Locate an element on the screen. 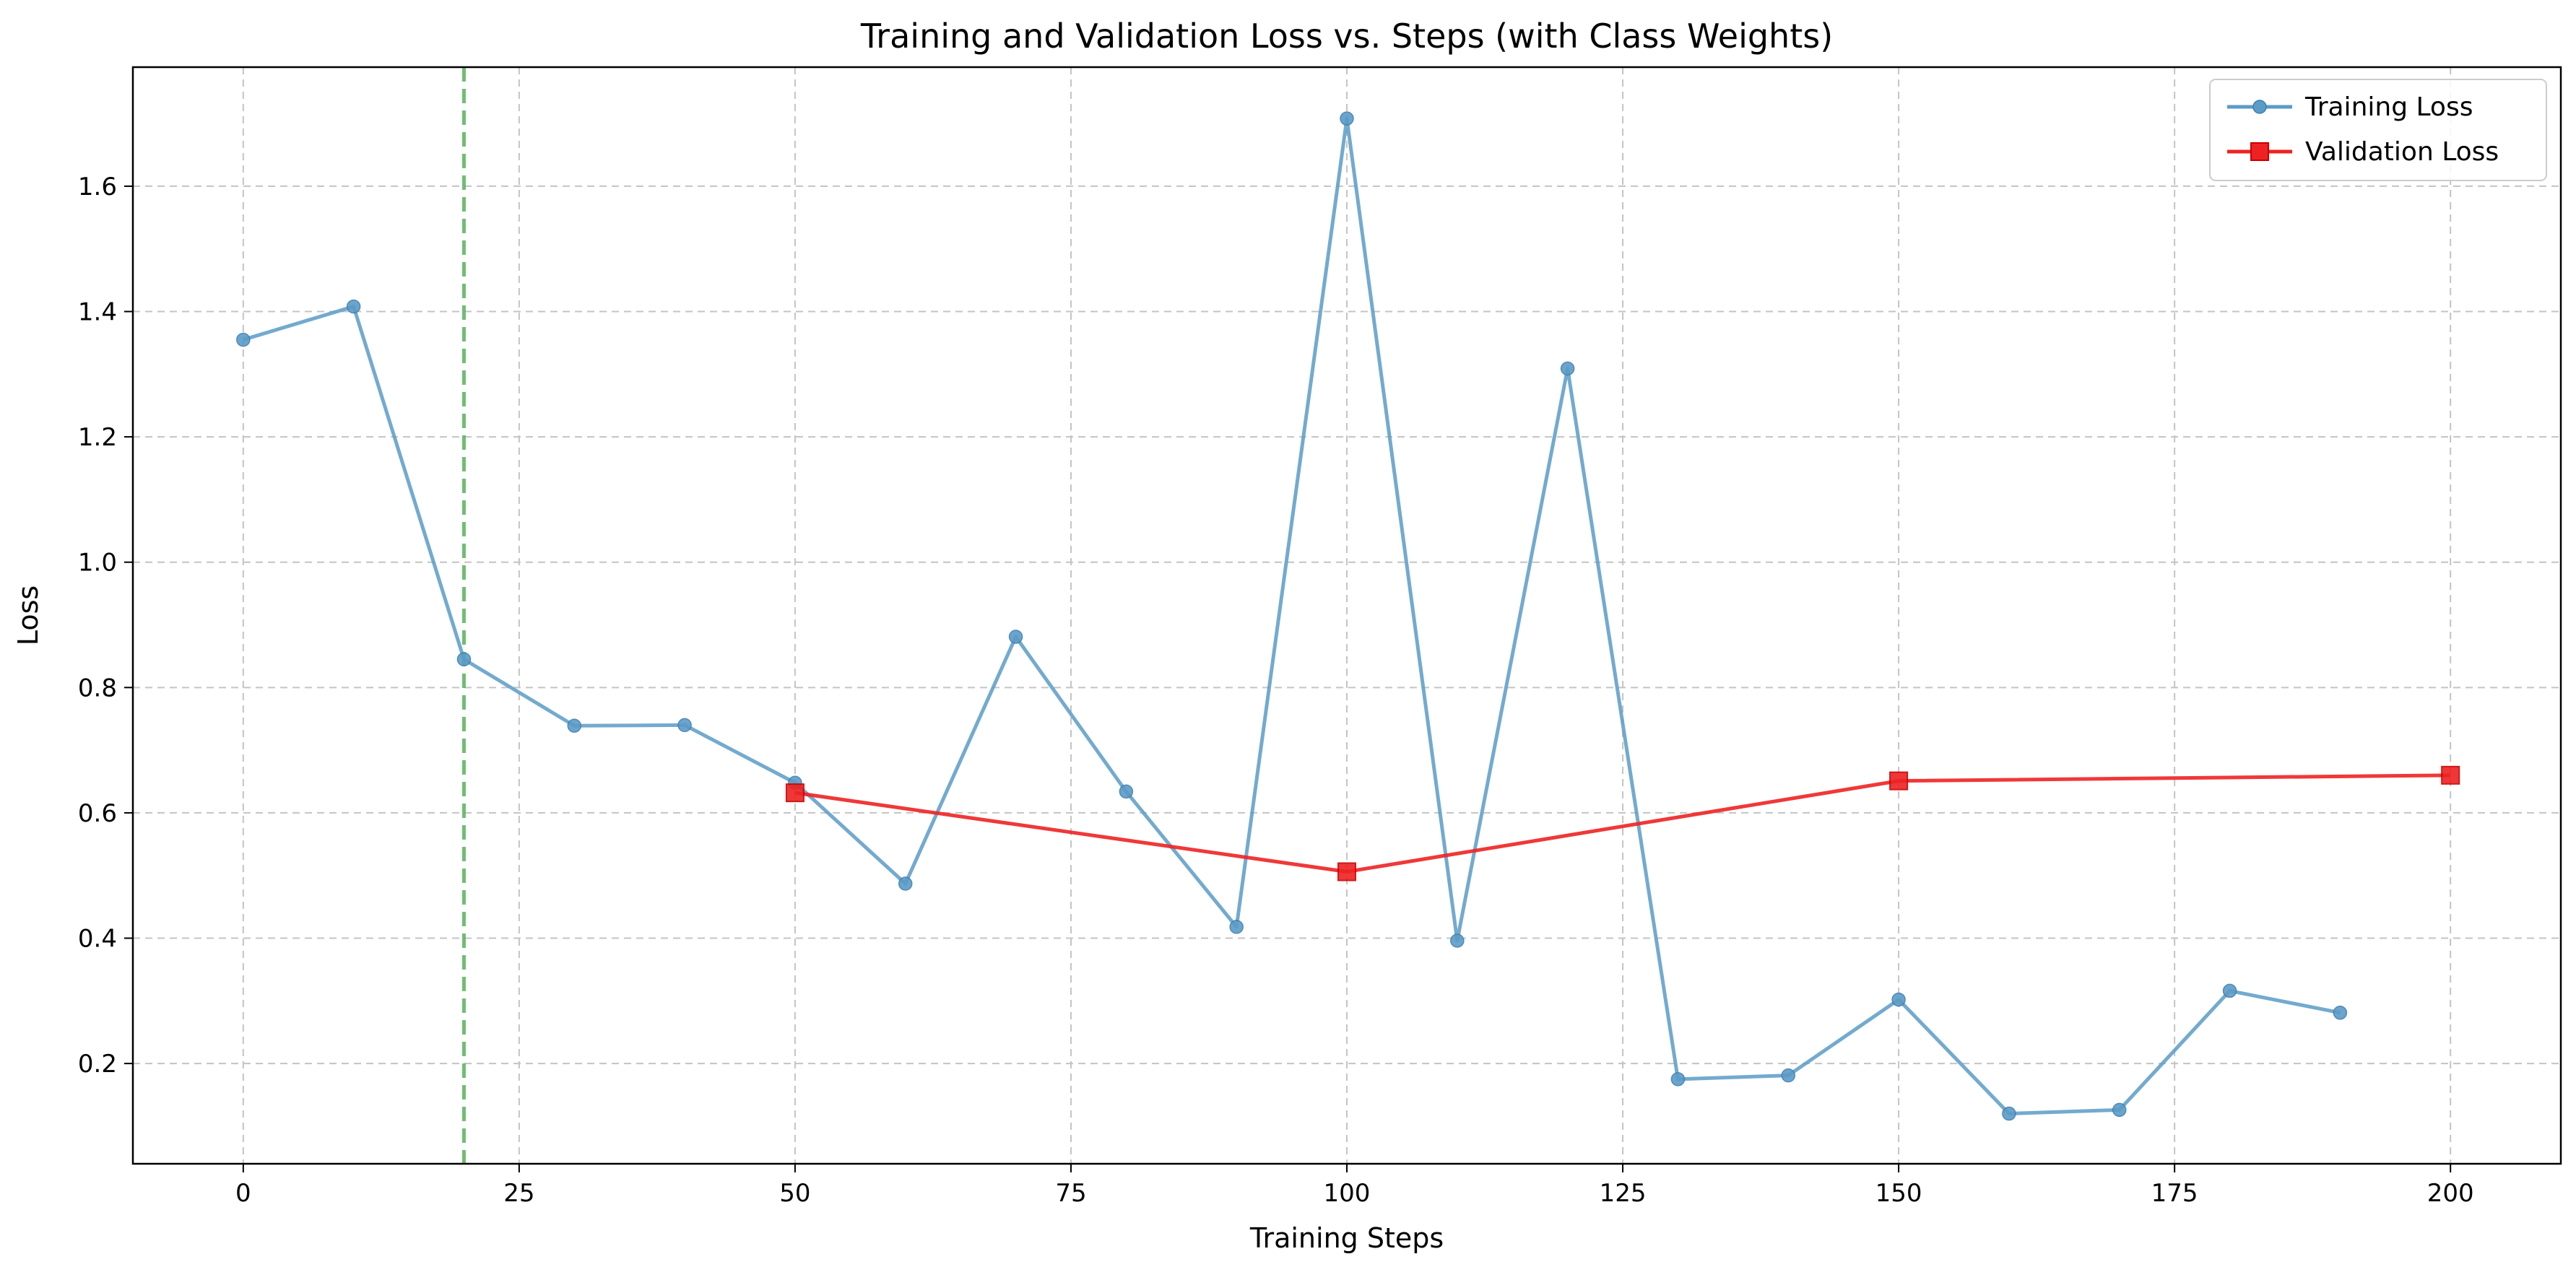  x-tick-label: 50 is located at coordinates (794, 1193).